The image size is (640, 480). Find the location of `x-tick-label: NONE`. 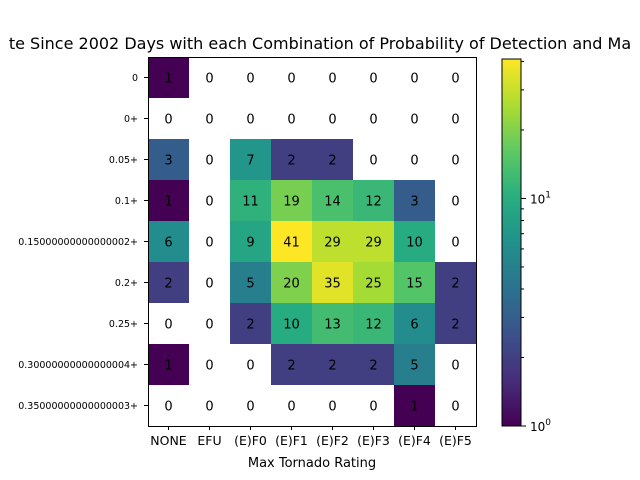

x-tick-label: NONE is located at coordinates (168, 440).